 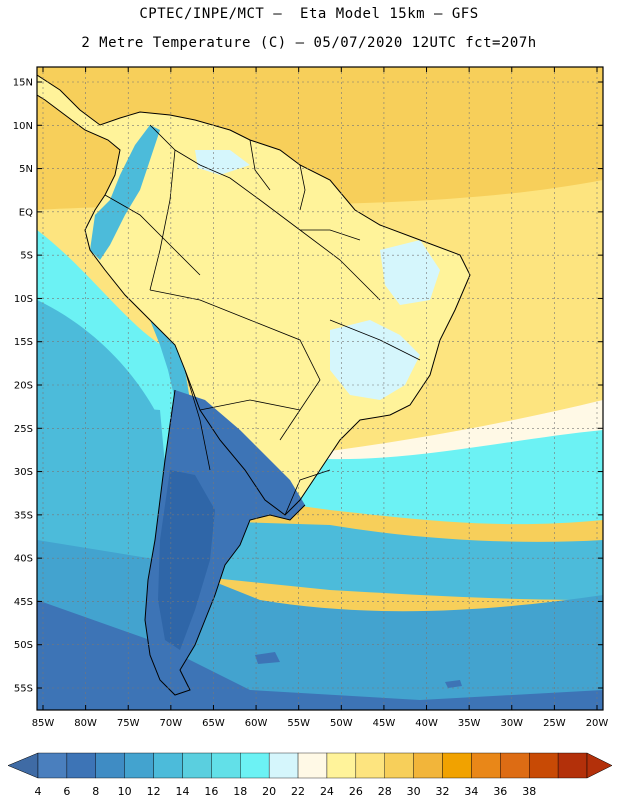 What do you see at coordinates (385, 791) in the screenshot?
I see `colorbar-label: 28` at bounding box center [385, 791].